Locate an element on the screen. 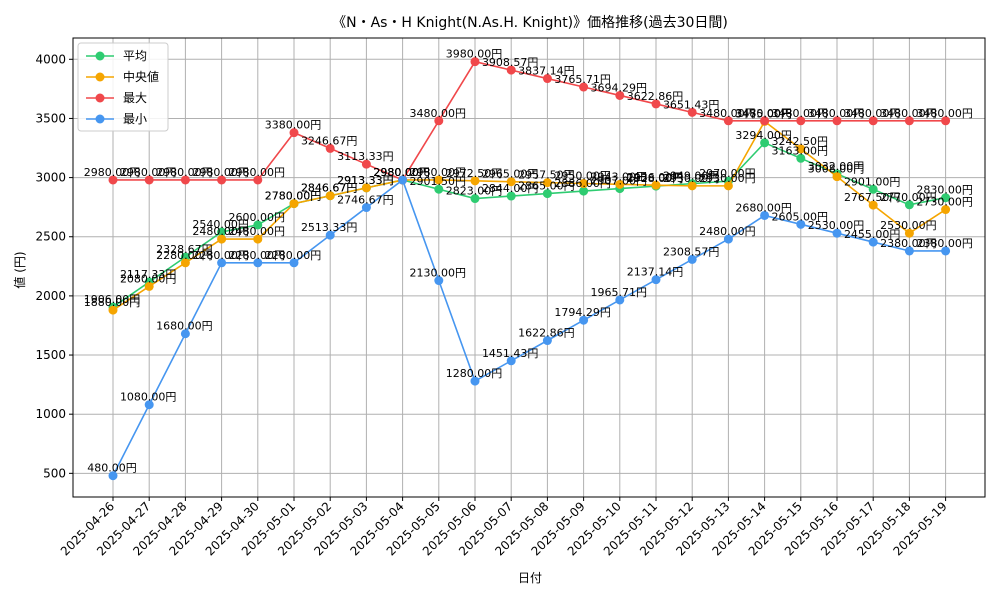  data-label: 3163.00円 is located at coordinates (800, 150).